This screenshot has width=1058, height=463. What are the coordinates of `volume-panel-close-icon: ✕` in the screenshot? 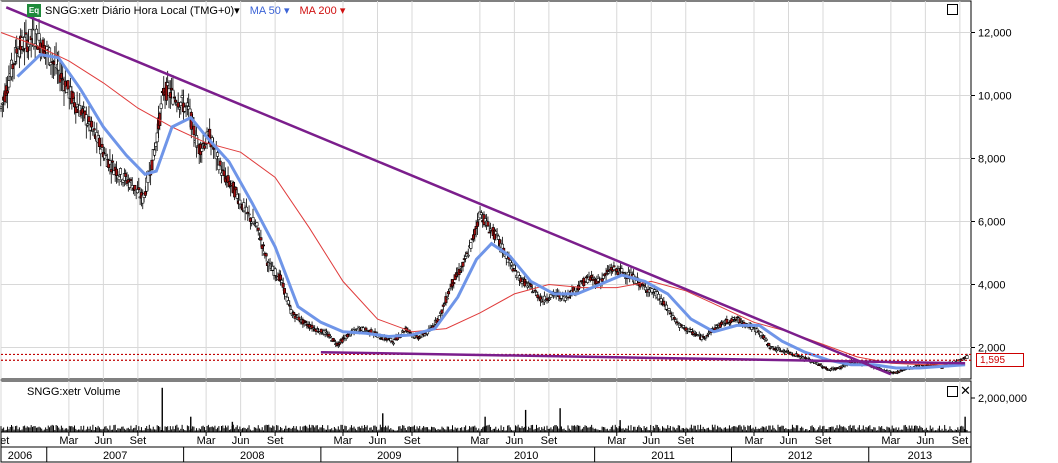 It's located at (965, 390).